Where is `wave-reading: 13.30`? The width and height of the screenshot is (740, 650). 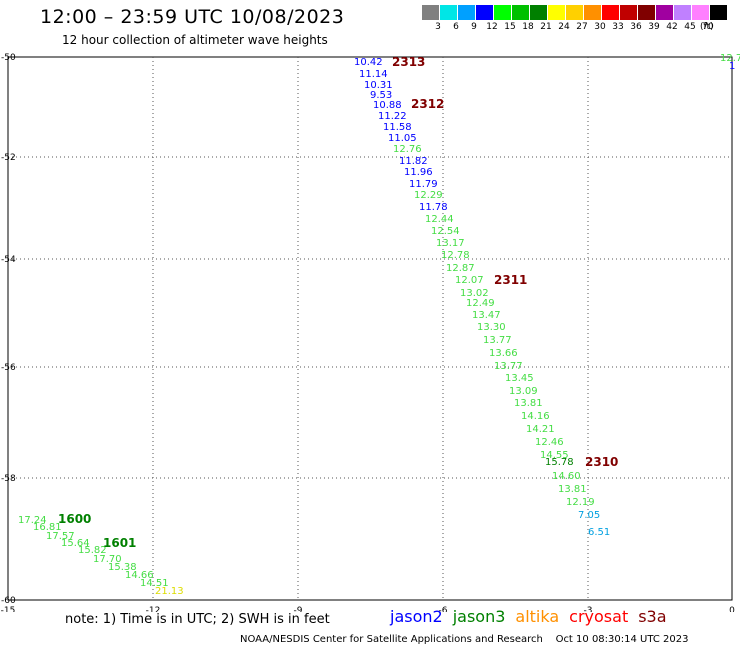
wave-reading: 13.30 is located at coordinates (491, 327).